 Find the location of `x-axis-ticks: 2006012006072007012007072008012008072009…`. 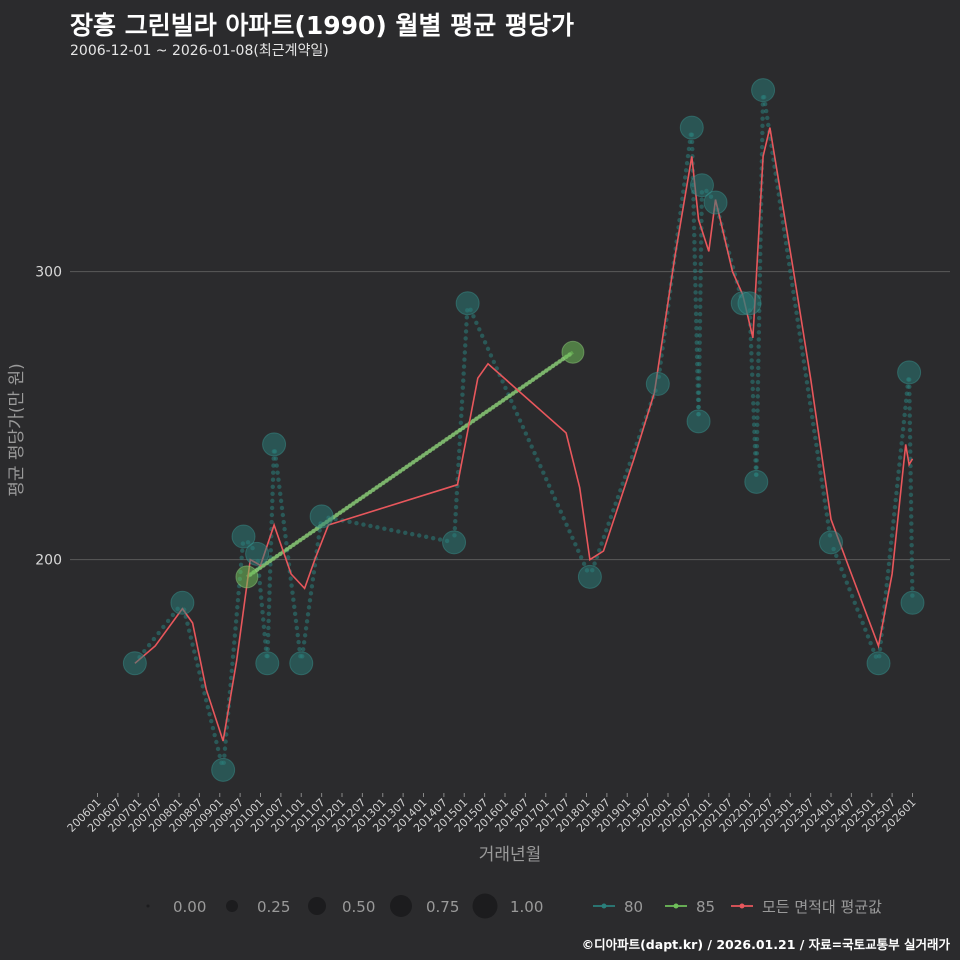

x-axis-ticks: 2006012006072007012007072008012008072009… is located at coordinates (492, 814).